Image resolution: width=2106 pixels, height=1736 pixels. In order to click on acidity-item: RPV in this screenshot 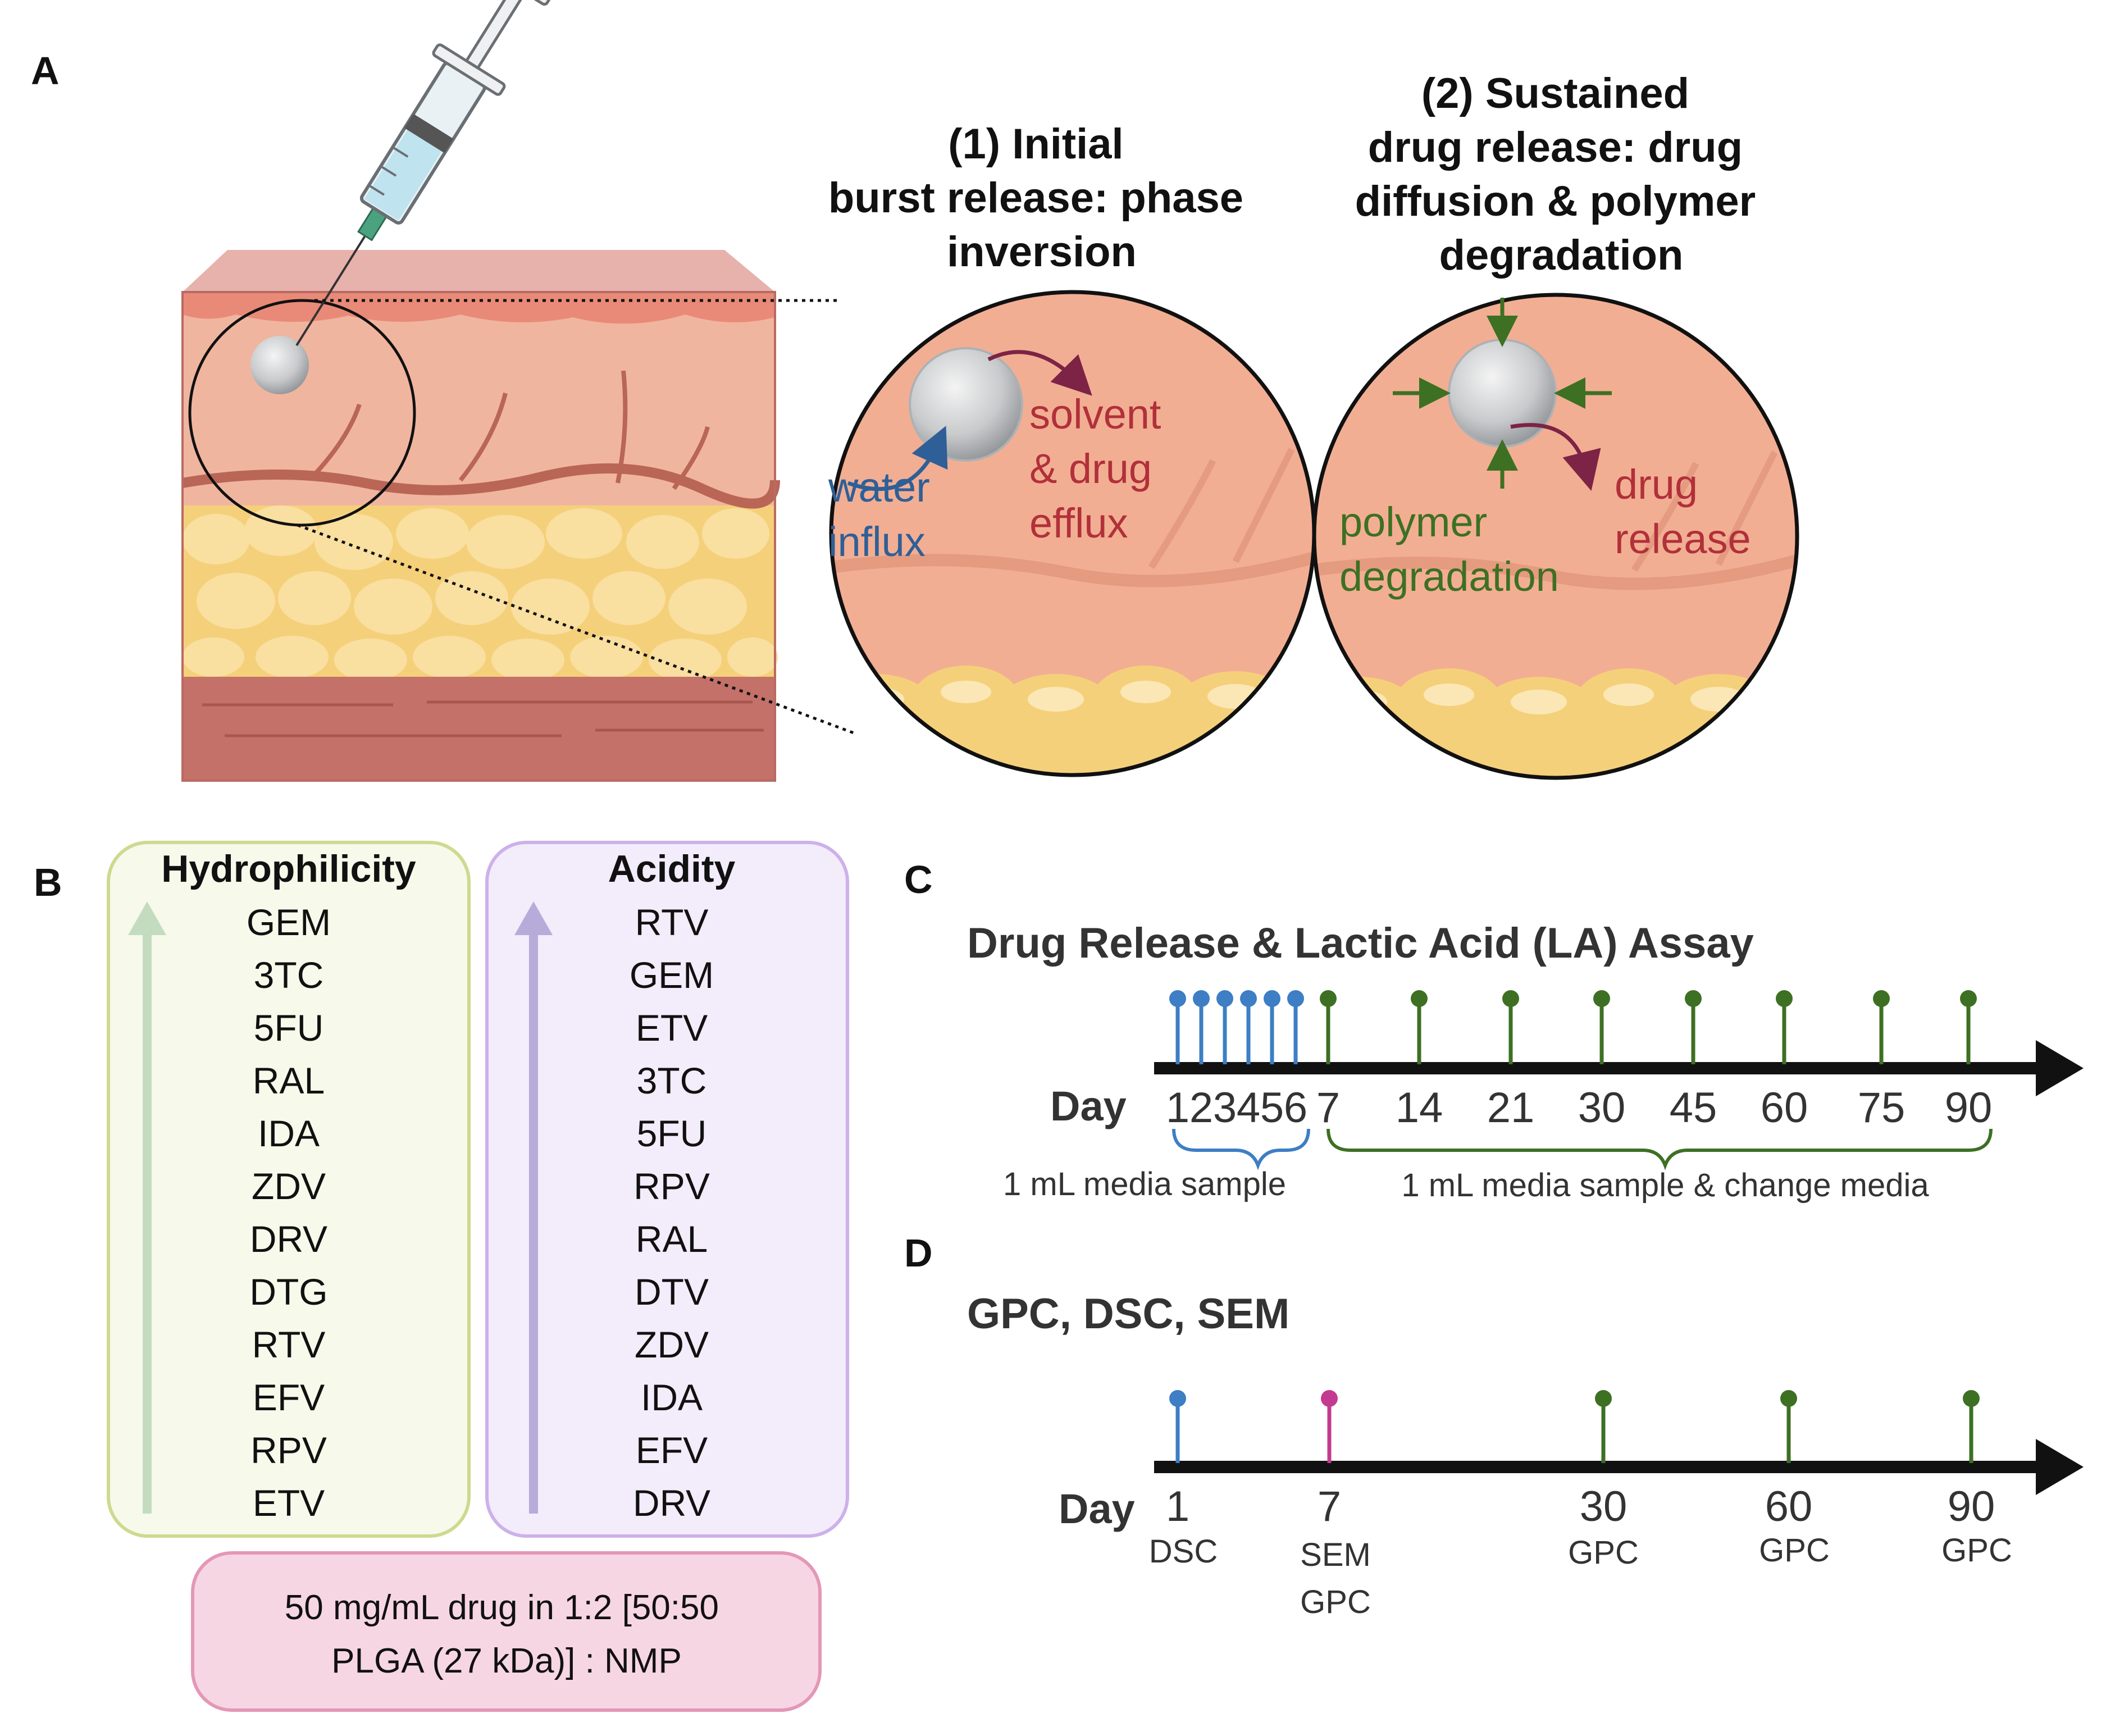, I will do `click(671, 1186)`.